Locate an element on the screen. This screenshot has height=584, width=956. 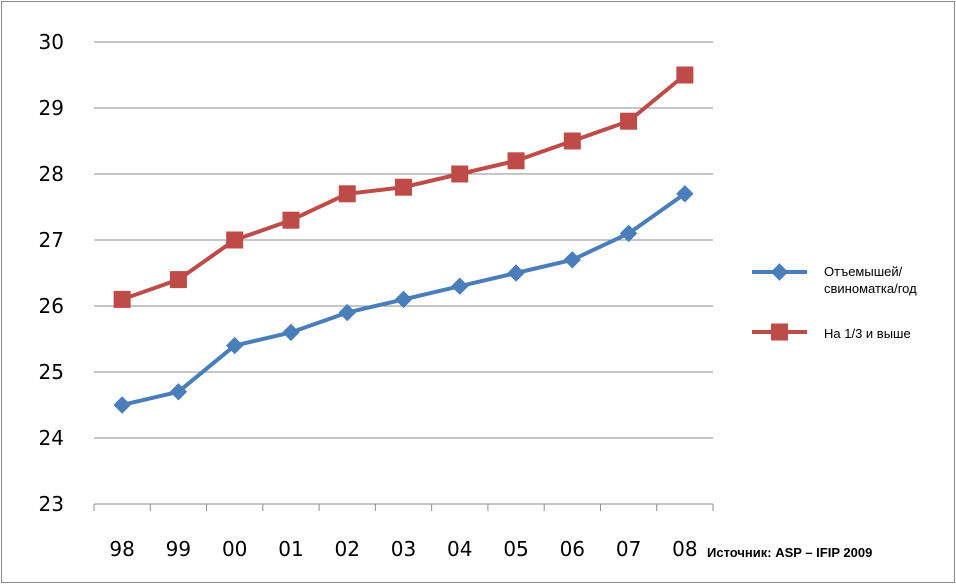
legend-label: На 1/3 и выше is located at coordinates (867, 333).